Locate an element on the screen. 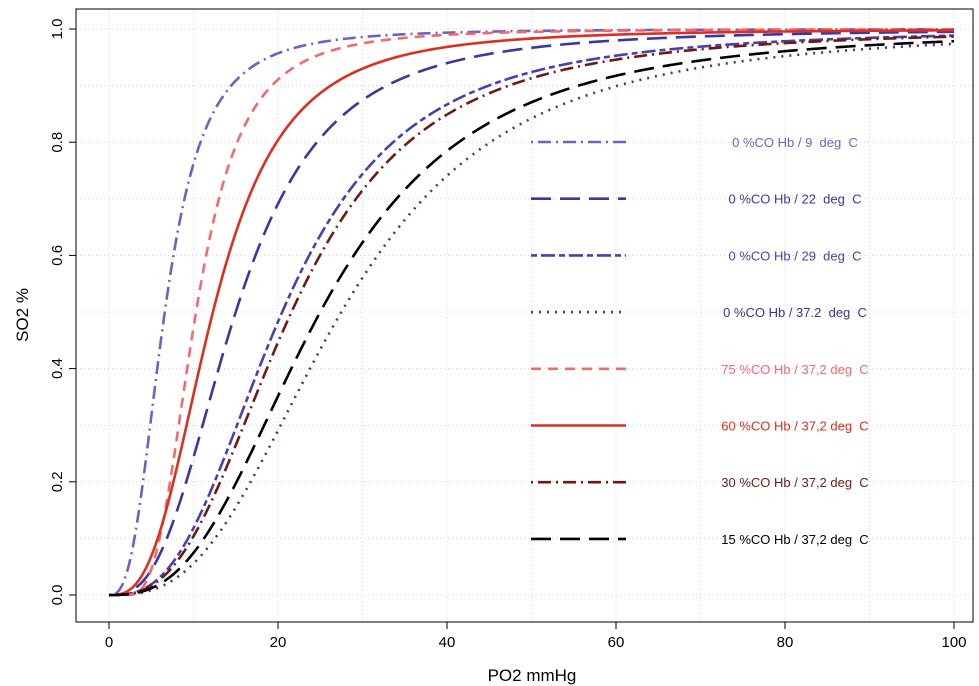 The image size is (979, 686). y-tick-label: 1.0 is located at coordinates (57, 29).